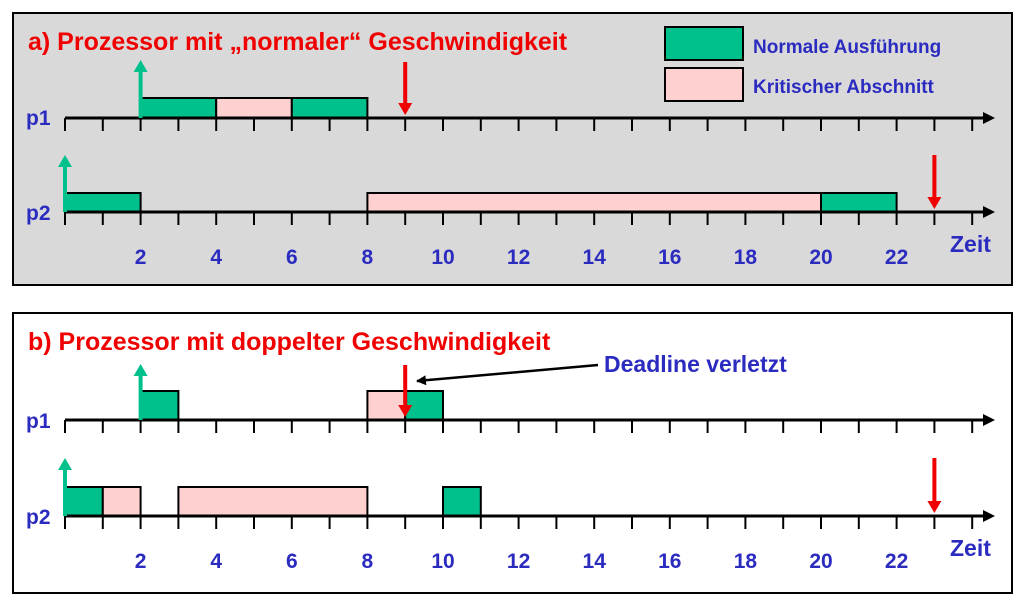 The width and height of the screenshot is (1027, 604). I want to click on legend-normal-label: Normale Ausführung, so click(847, 47).